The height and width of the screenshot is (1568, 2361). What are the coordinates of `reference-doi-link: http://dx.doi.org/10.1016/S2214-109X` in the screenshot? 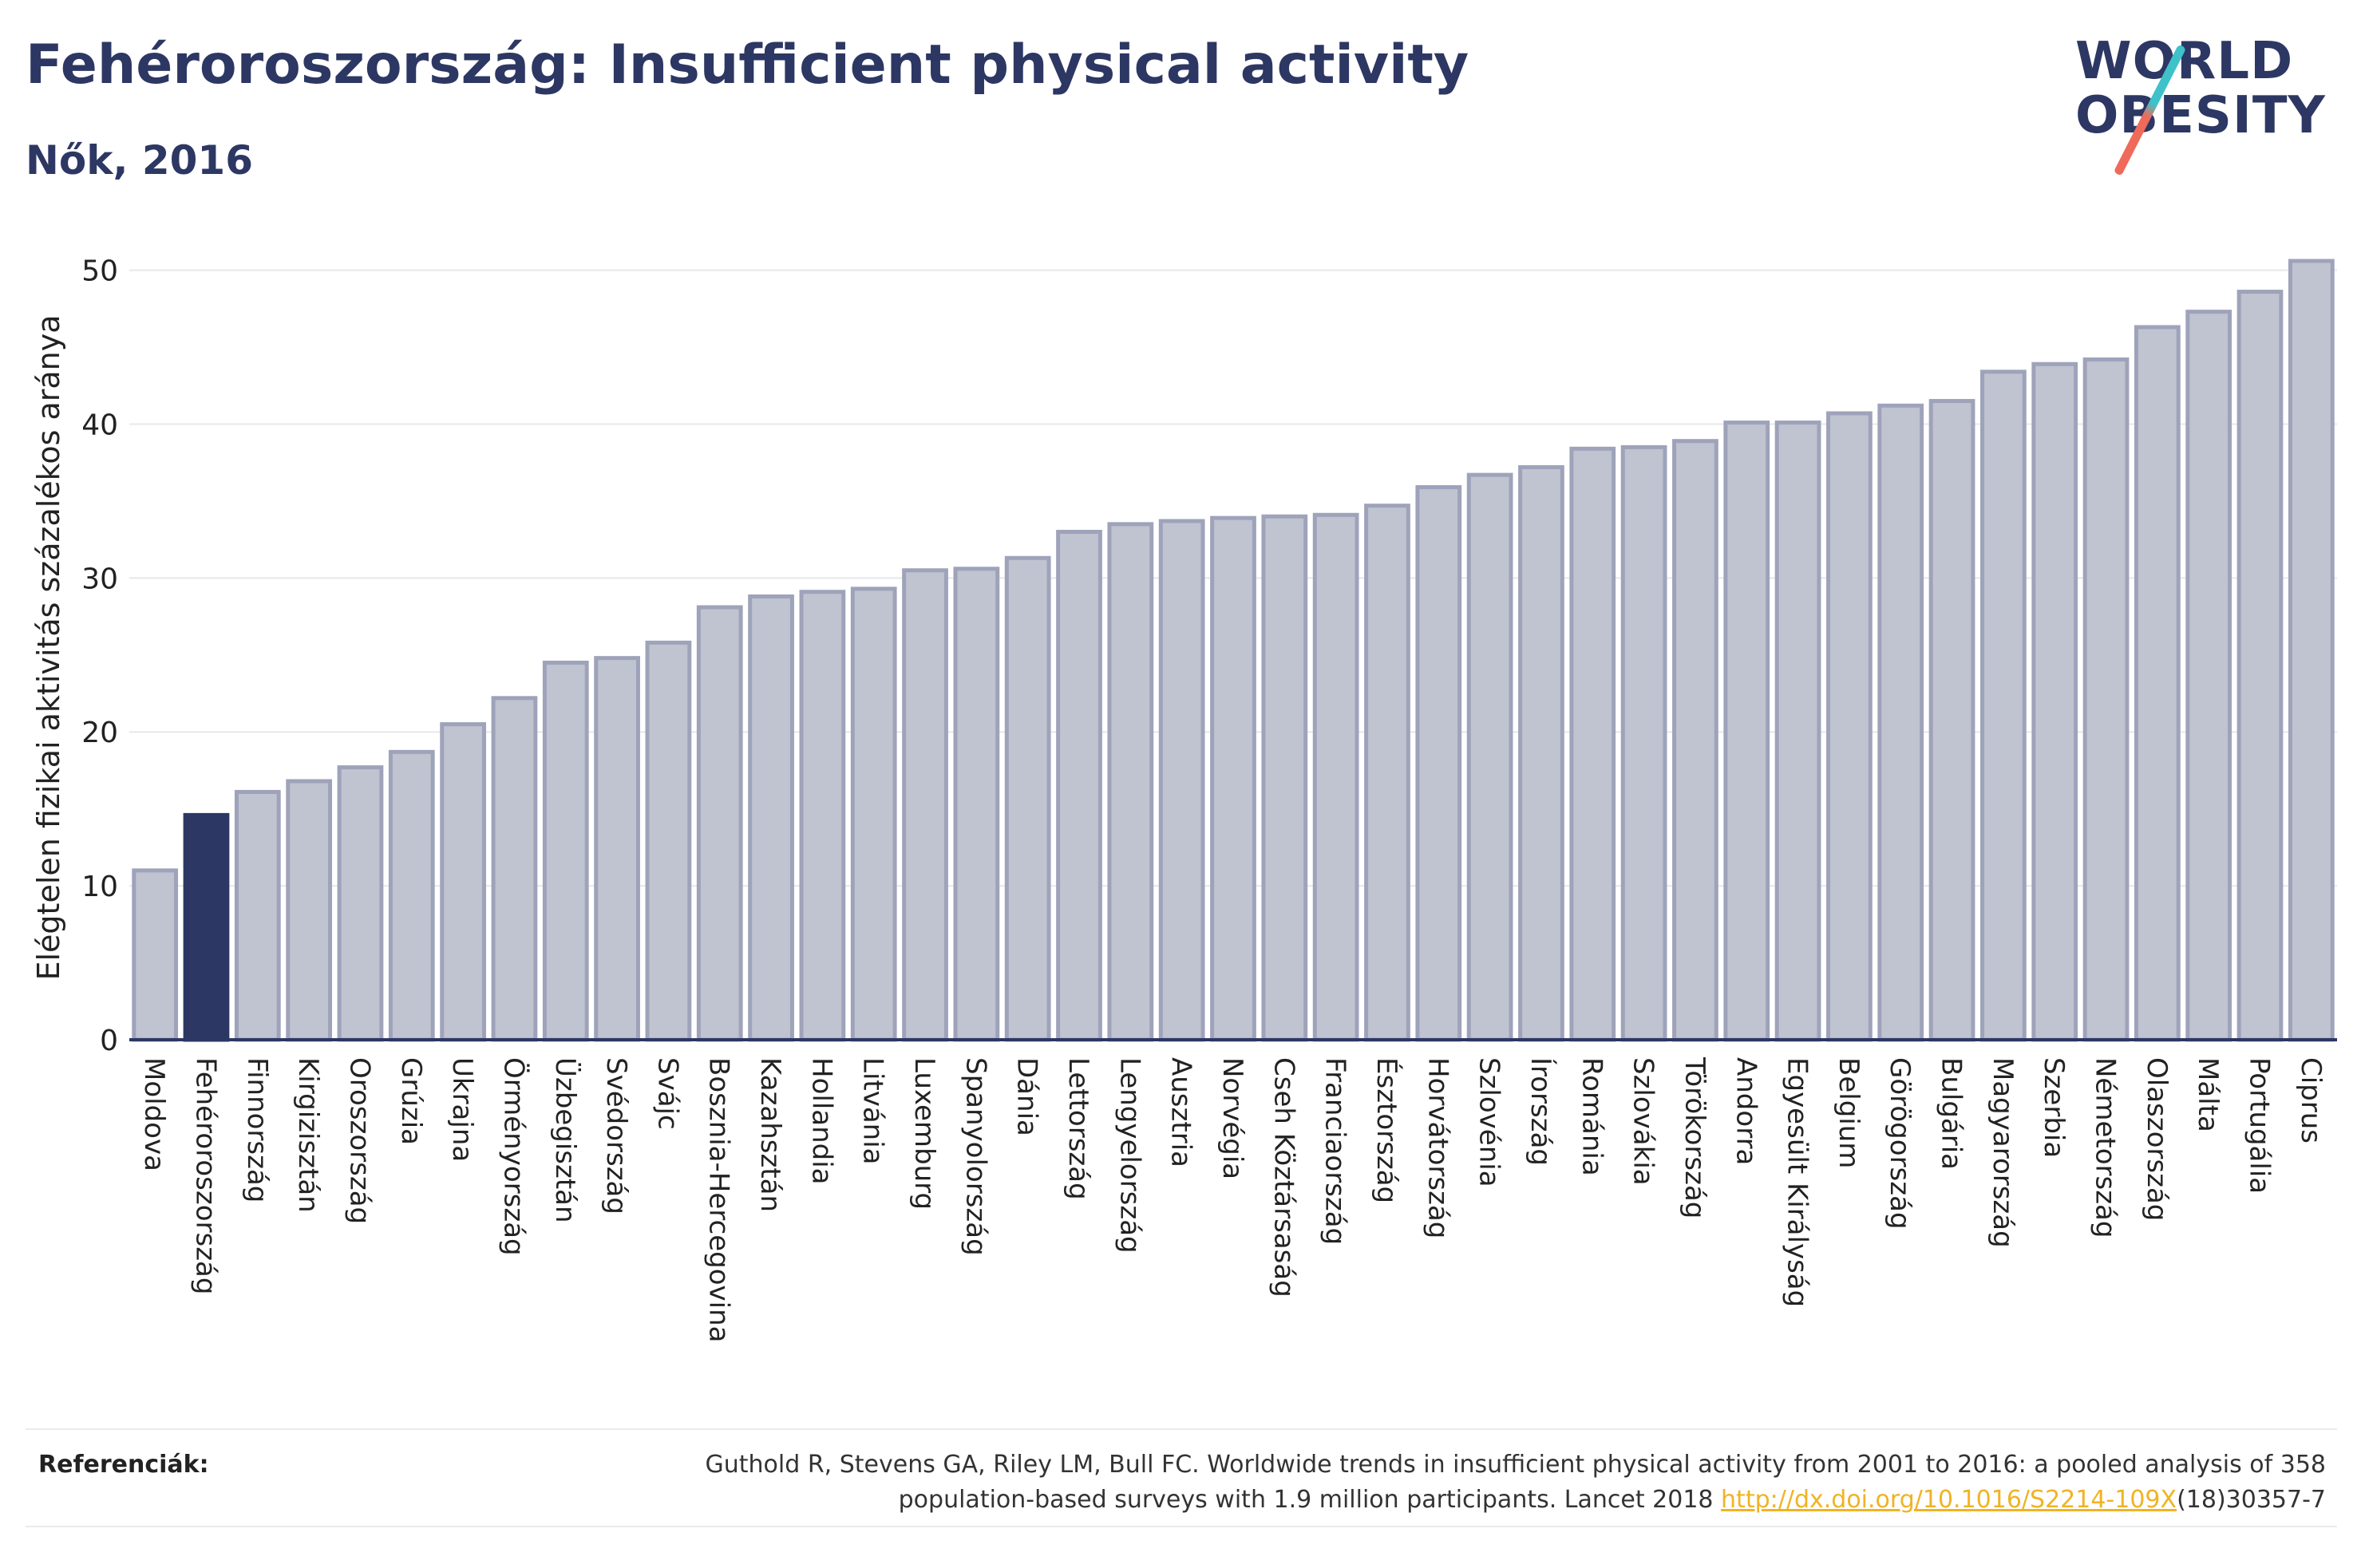 It's located at (1949, 1500).